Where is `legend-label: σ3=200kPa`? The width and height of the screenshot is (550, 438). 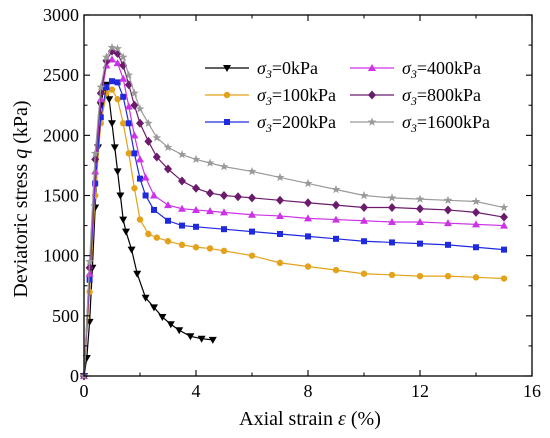 legend-label: σ3=200kPa is located at coordinates (296, 123).